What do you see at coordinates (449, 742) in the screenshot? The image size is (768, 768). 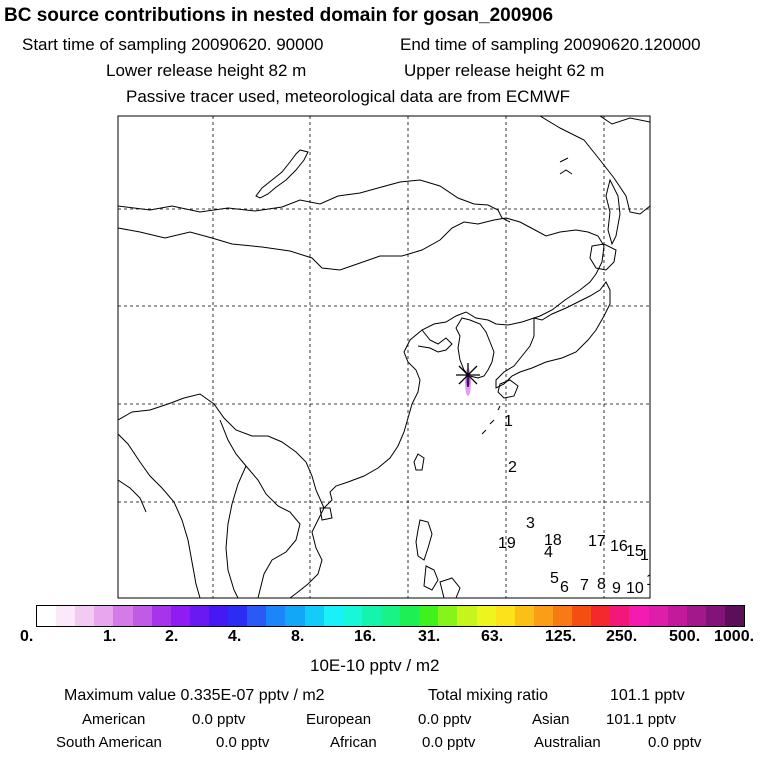 I see `african-value: 0.0 pptv` at bounding box center [449, 742].